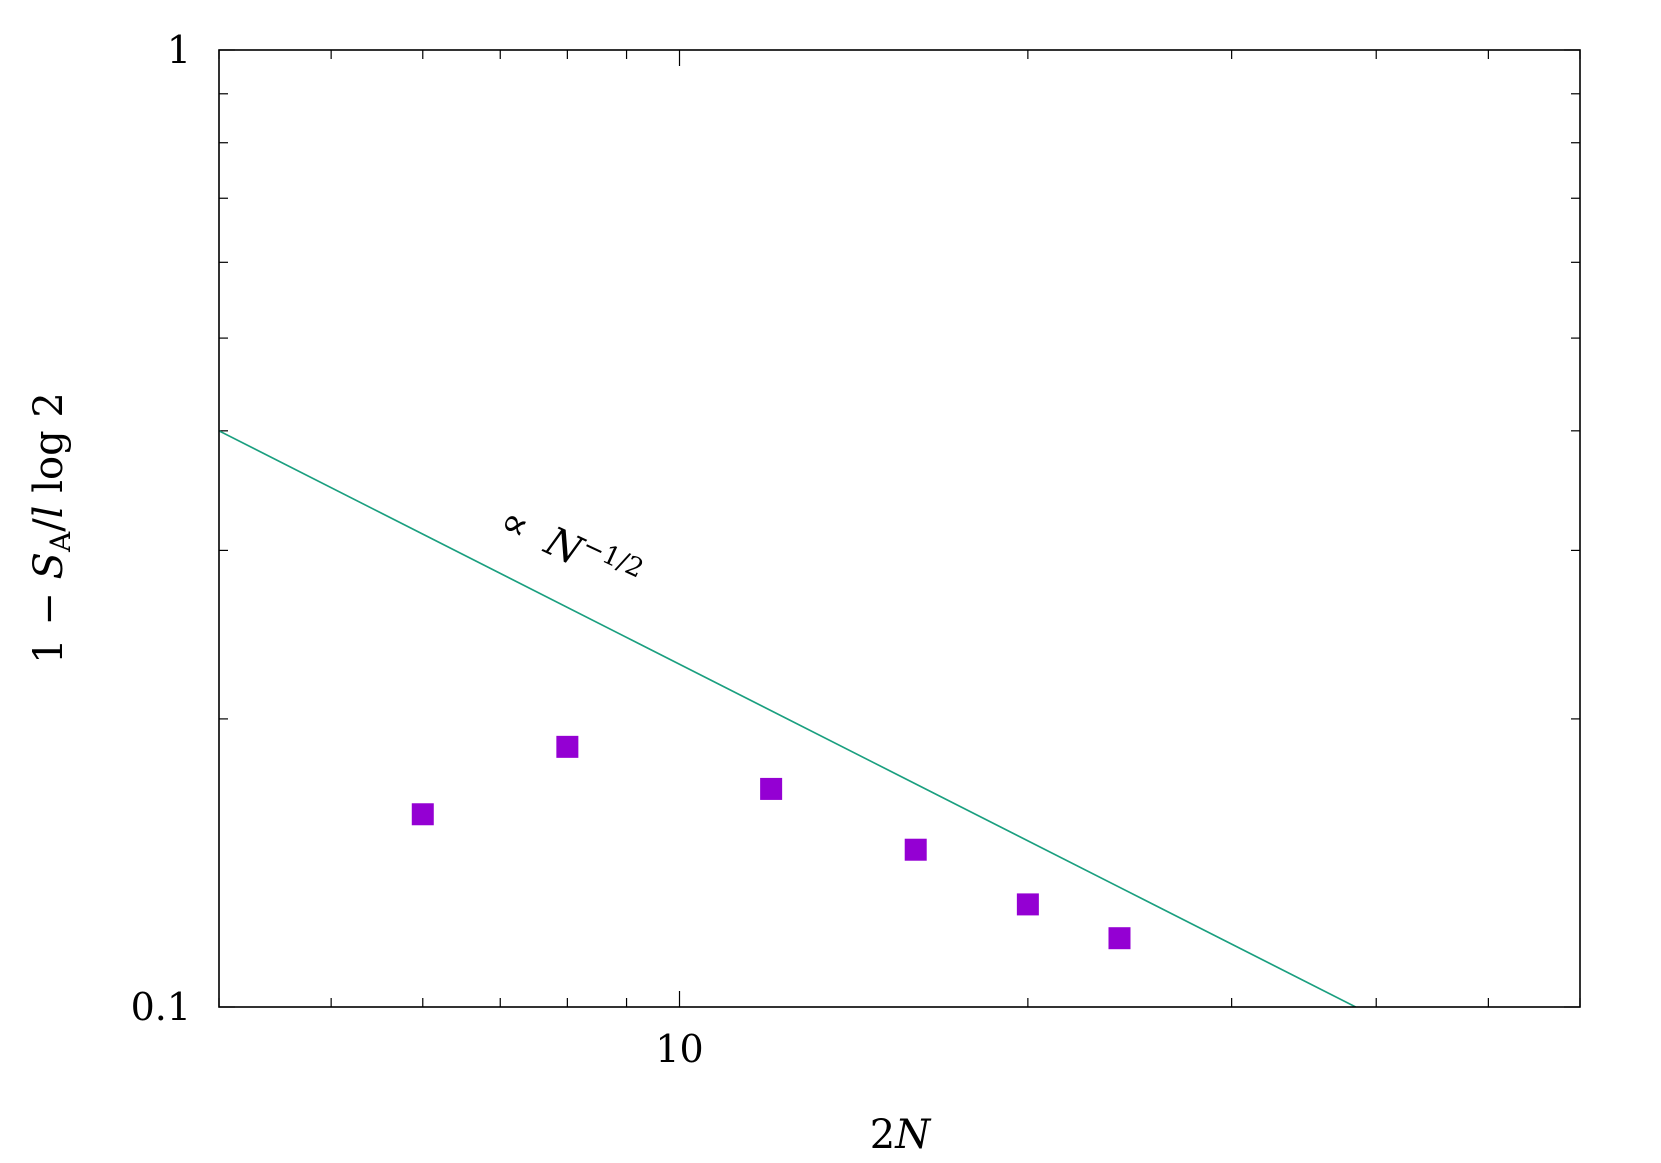 This screenshot has height=1163, width=1661. What do you see at coordinates (179, 50) in the screenshot?
I see `y-tick-label: 1` at bounding box center [179, 50].